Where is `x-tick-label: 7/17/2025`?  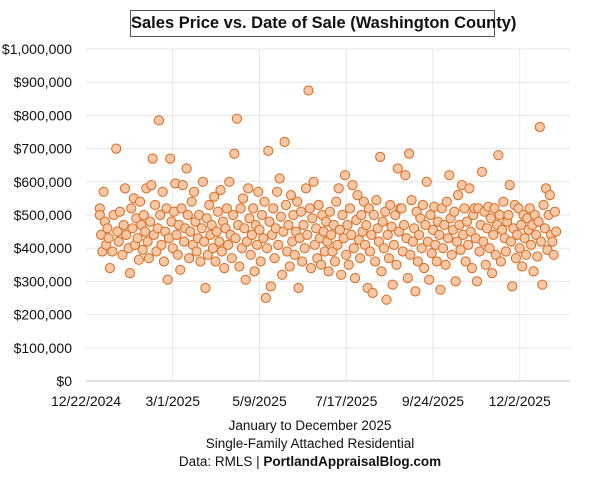 x-tick-label: 7/17/2025 is located at coordinates (346, 401).